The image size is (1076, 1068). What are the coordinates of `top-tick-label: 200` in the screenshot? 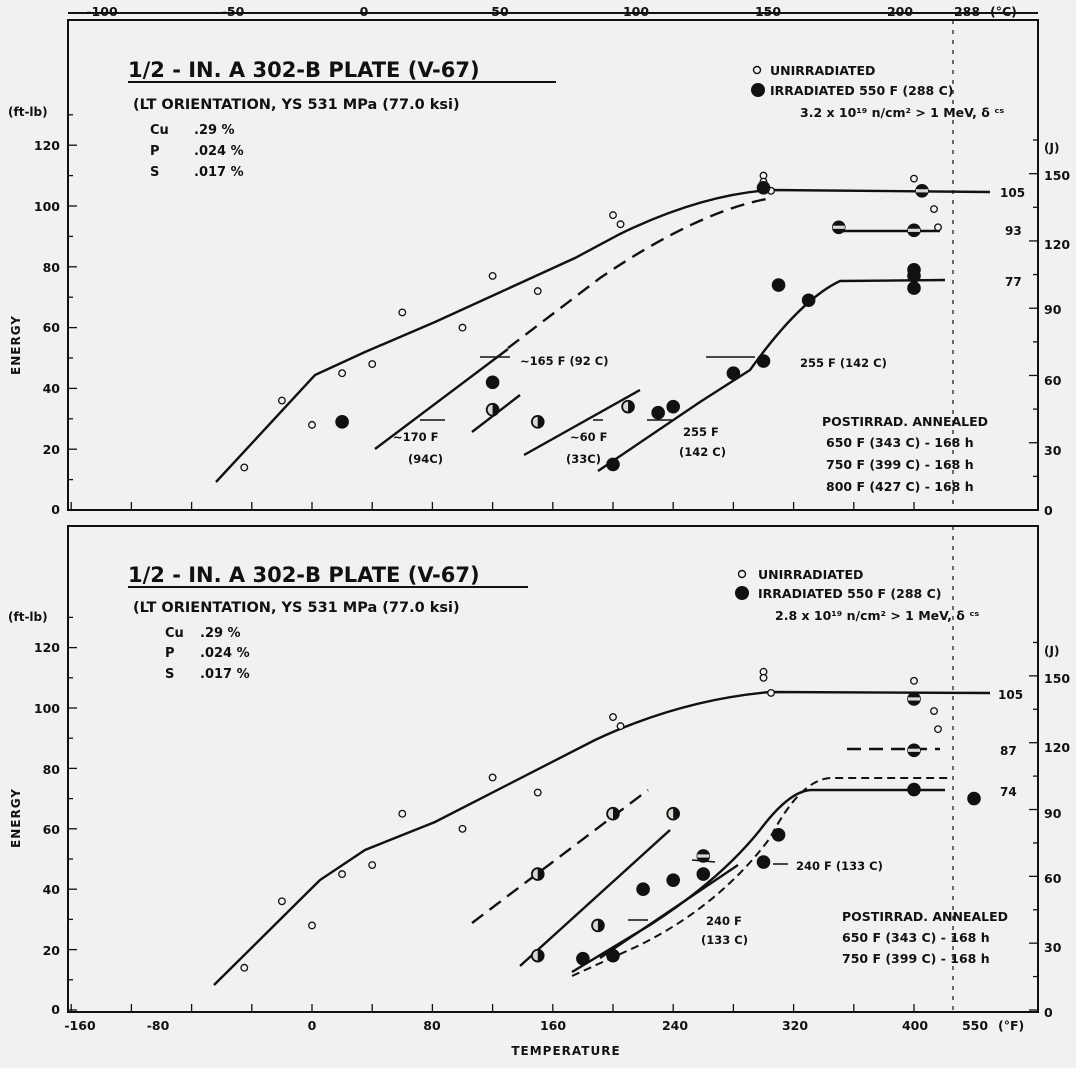 It's located at (900, 11).